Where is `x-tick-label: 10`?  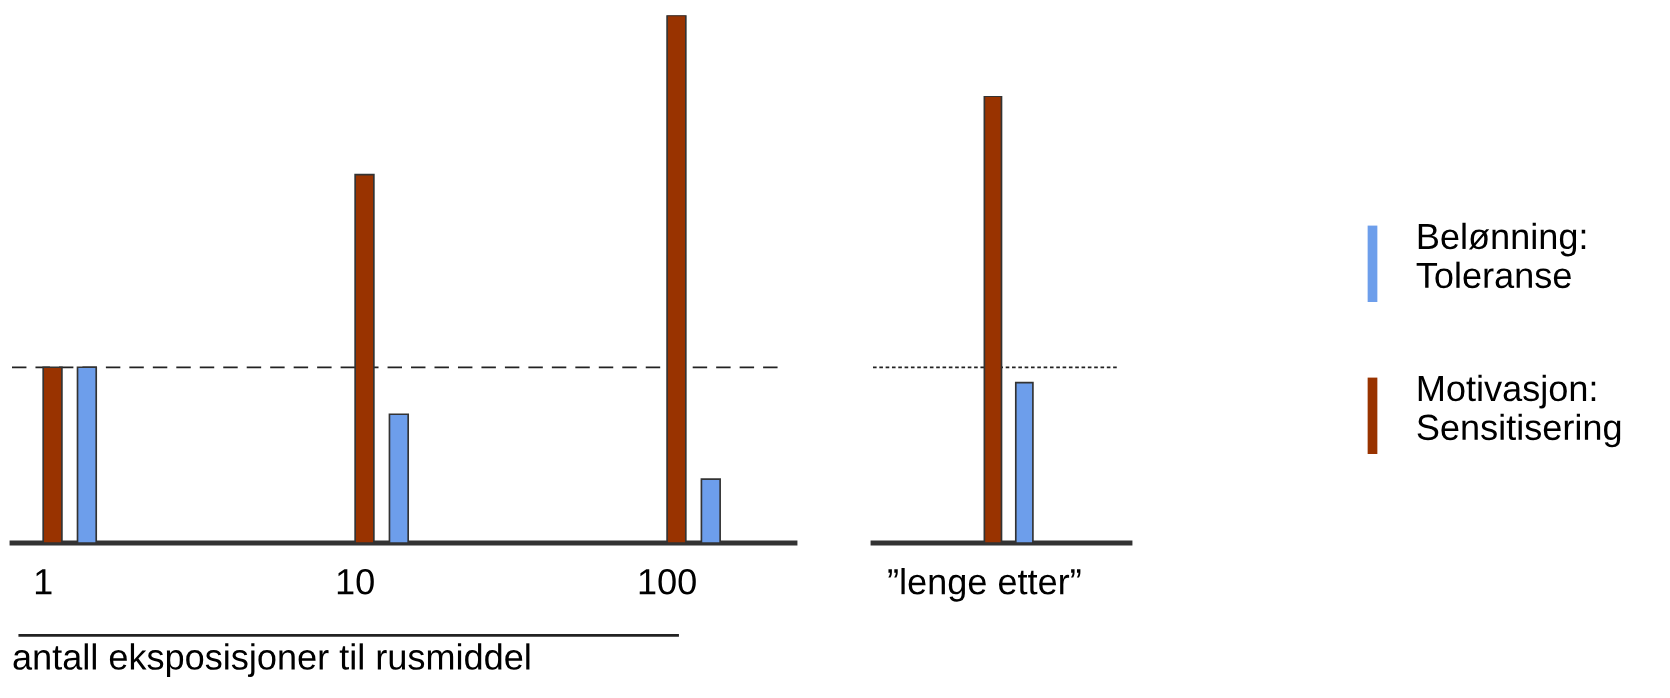
x-tick-label: 10 is located at coordinates (355, 581).